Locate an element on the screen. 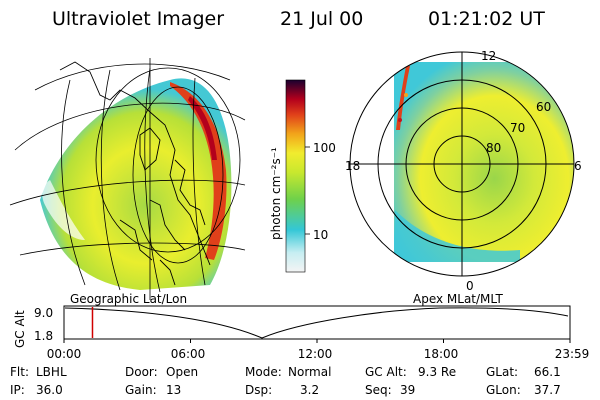 The height and width of the screenshot is (400, 600). info-seq-value: 39 is located at coordinates (407, 390).